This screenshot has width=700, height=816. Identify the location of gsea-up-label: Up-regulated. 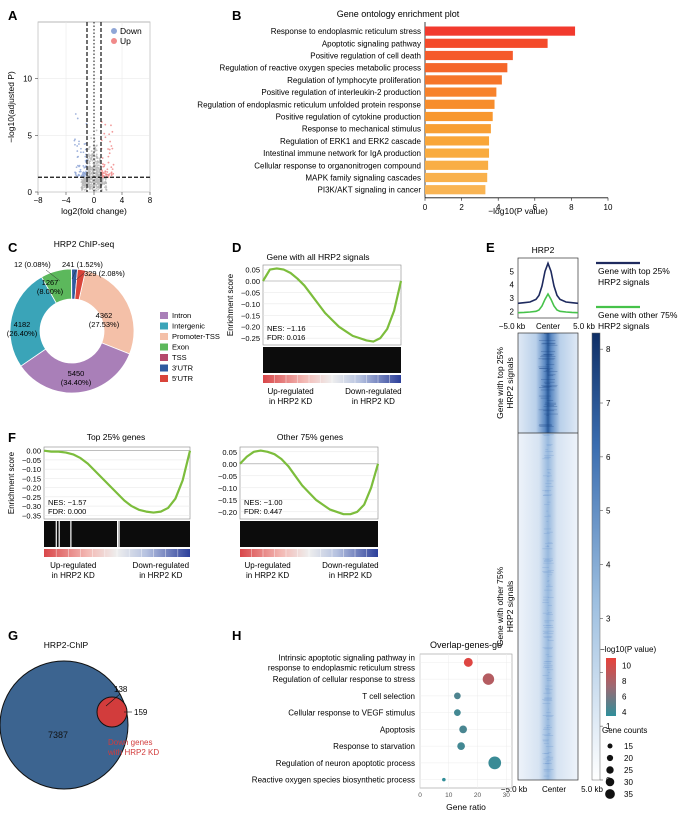
(267, 565).